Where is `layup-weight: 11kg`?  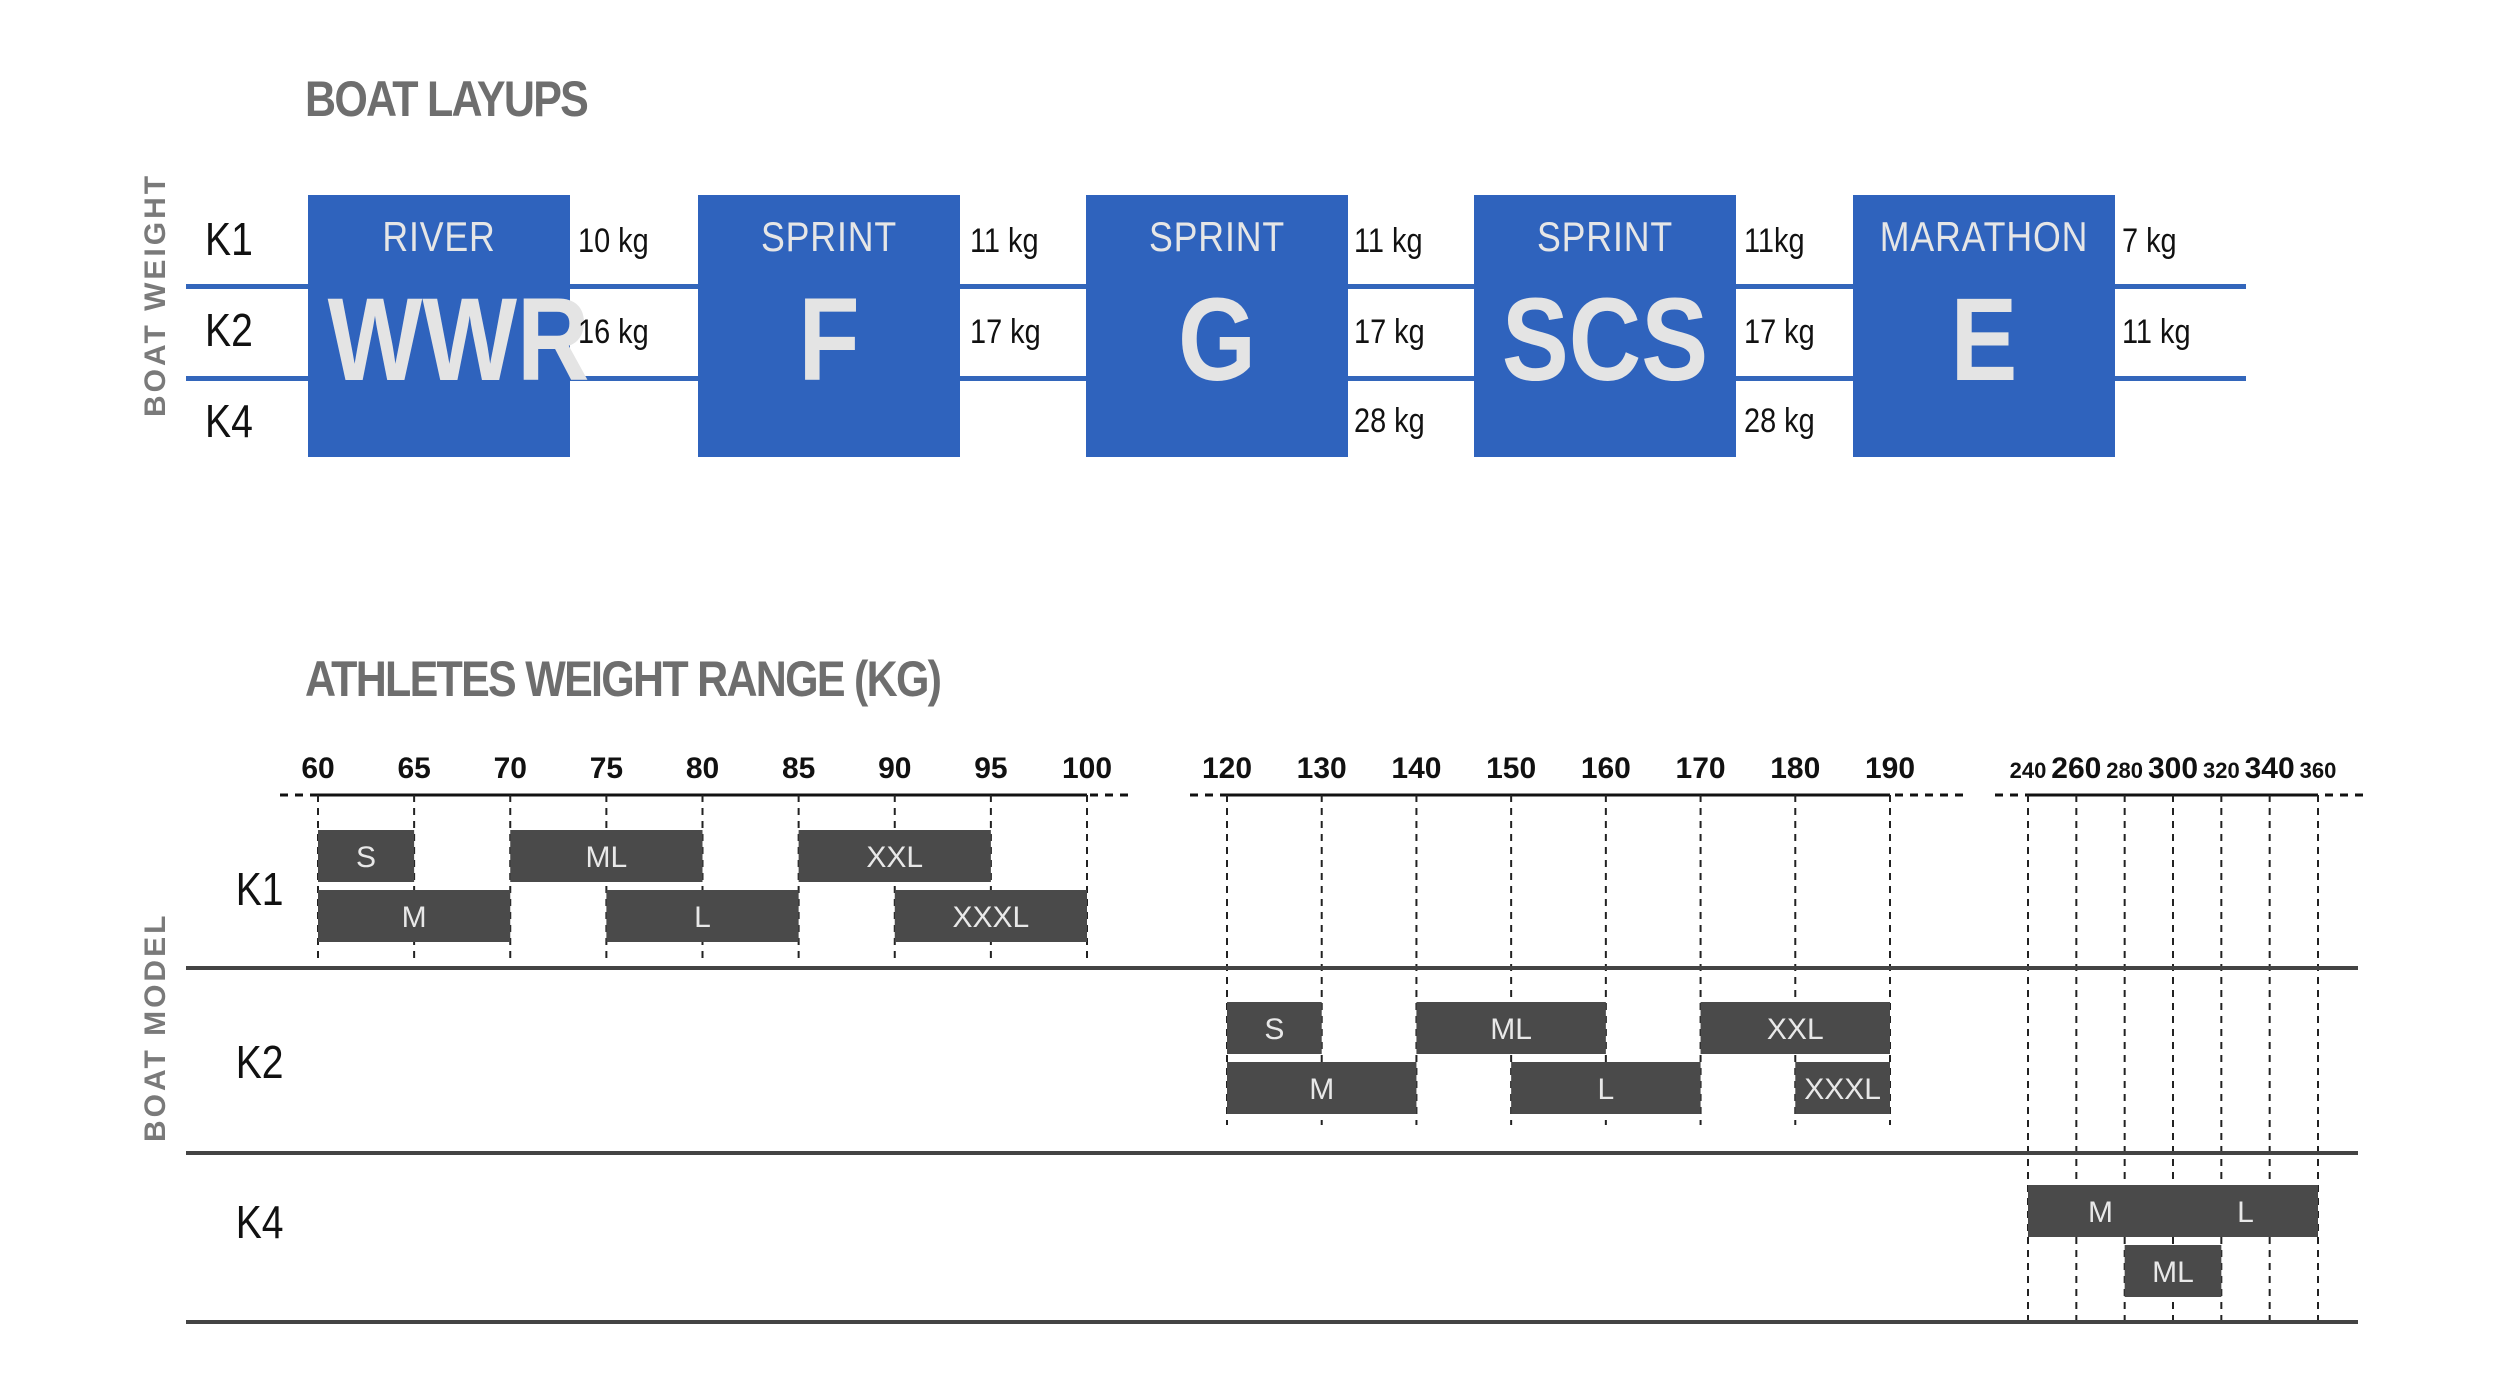 layup-weight: 11kg is located at coordinates (1774, 241).